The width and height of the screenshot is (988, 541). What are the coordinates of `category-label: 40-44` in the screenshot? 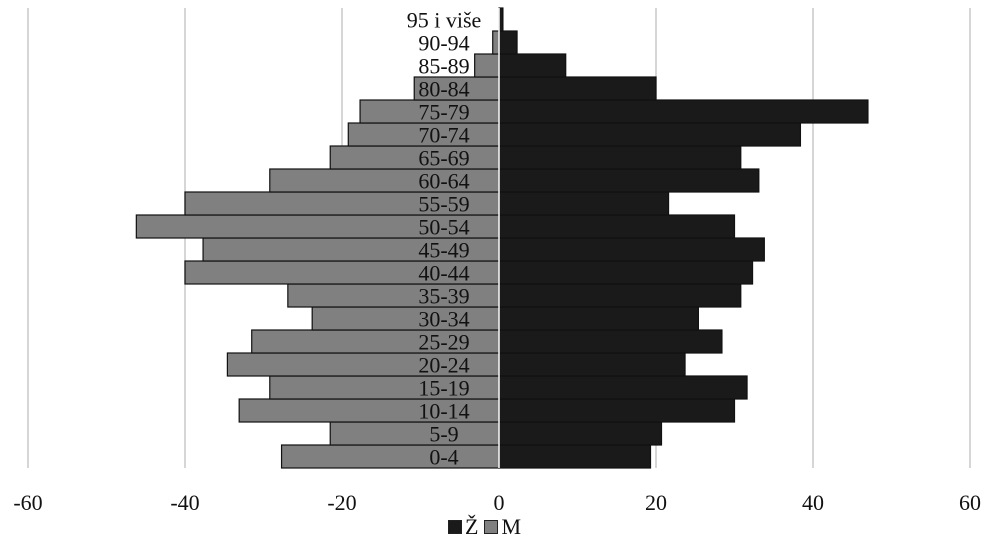 It's located at (443, 273).